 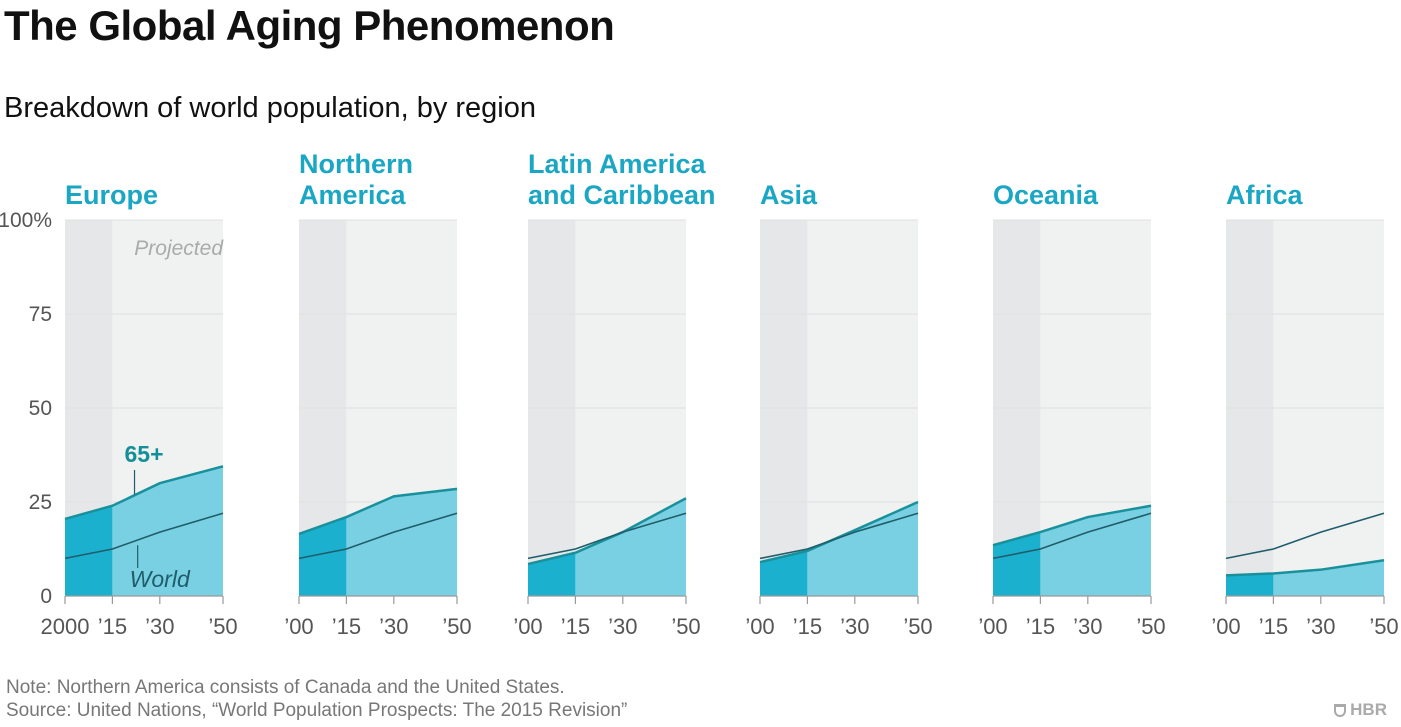 What do you see at coordinates (1304, 409) in the screenshot?
I see `panel-africa: ’00 ’15 ’30 ’50 Africa` at bounding box center [1304, 409].